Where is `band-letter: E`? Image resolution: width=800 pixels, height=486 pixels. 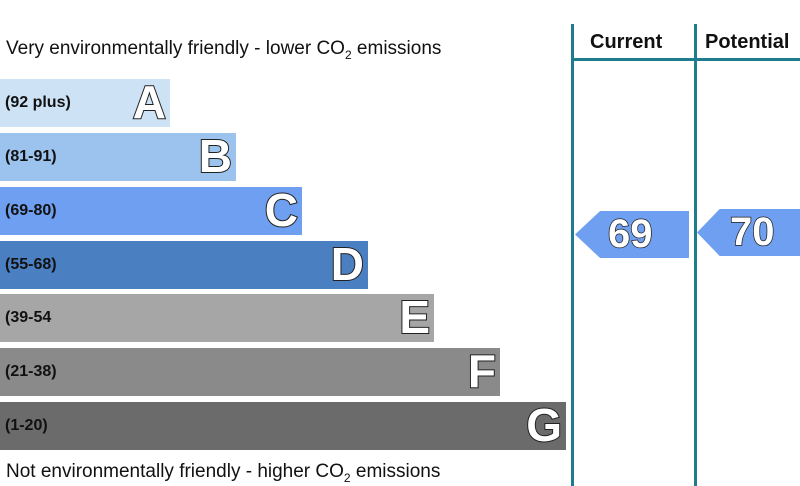
band-letter: E is located at coordinates (414, 317).